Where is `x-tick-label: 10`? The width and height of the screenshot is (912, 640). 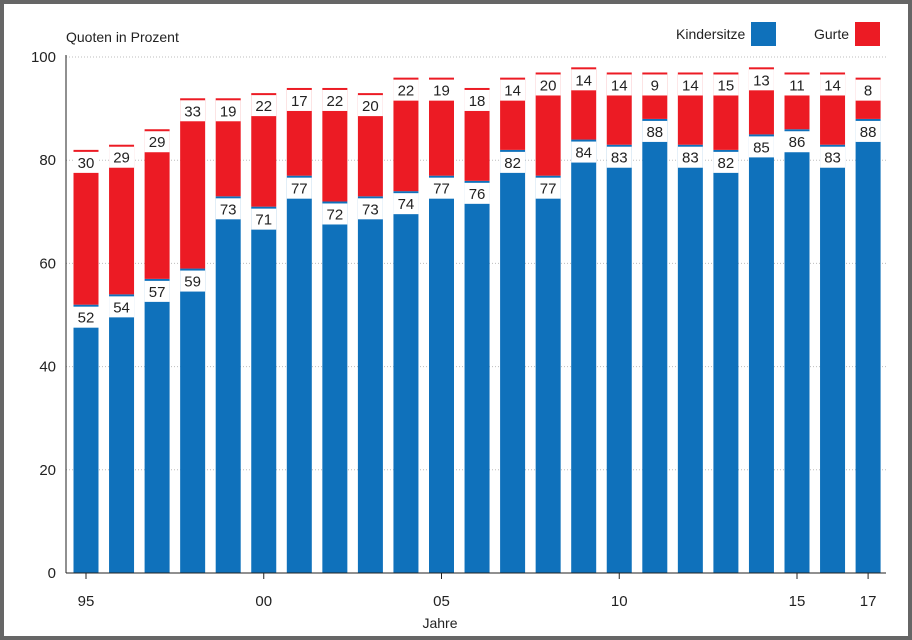
x-tick-label: 10 is located at coordinates (619, 601).